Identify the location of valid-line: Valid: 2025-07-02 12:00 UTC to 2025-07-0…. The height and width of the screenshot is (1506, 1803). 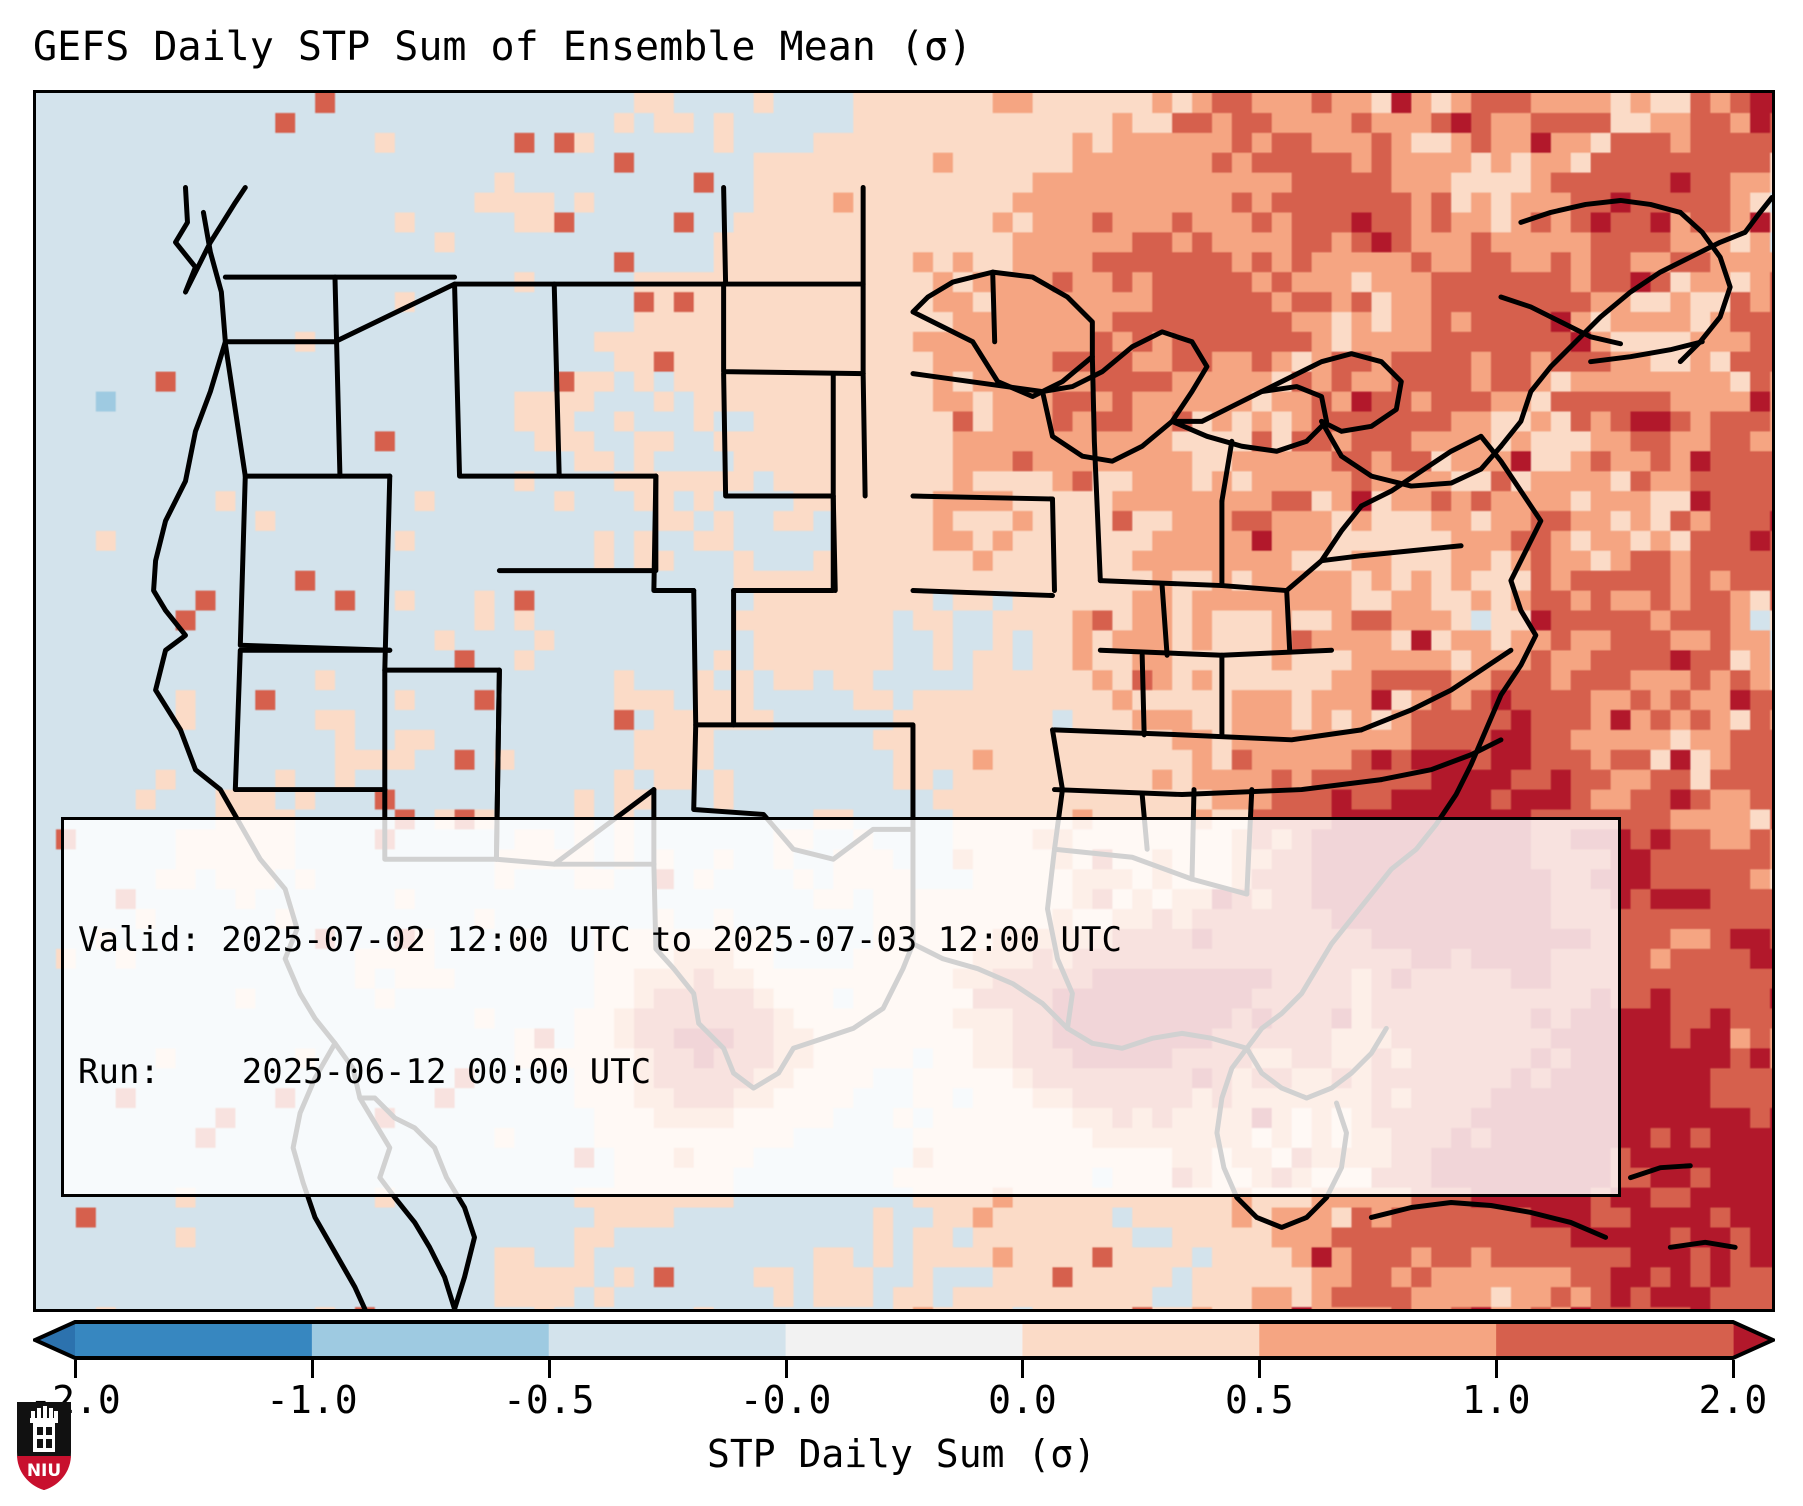
(600, 940).